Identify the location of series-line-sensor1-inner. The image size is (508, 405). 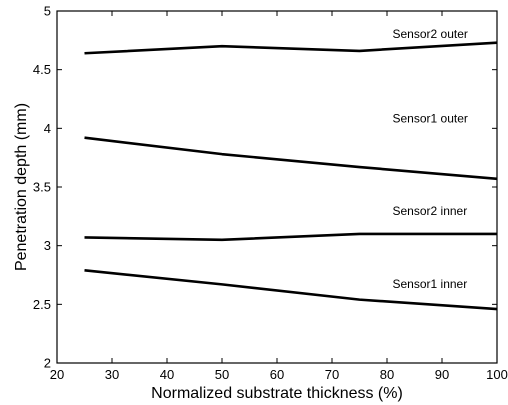
(291, 290).